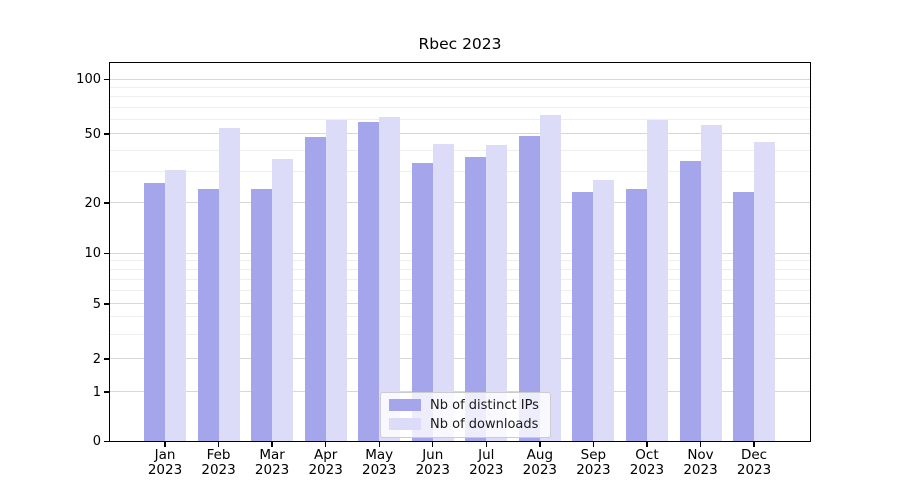 Image resolution: width=900 pixels, height=500 pixels. I want to click on x-tick-label-jun: Jun 2023, so click(433, 462).